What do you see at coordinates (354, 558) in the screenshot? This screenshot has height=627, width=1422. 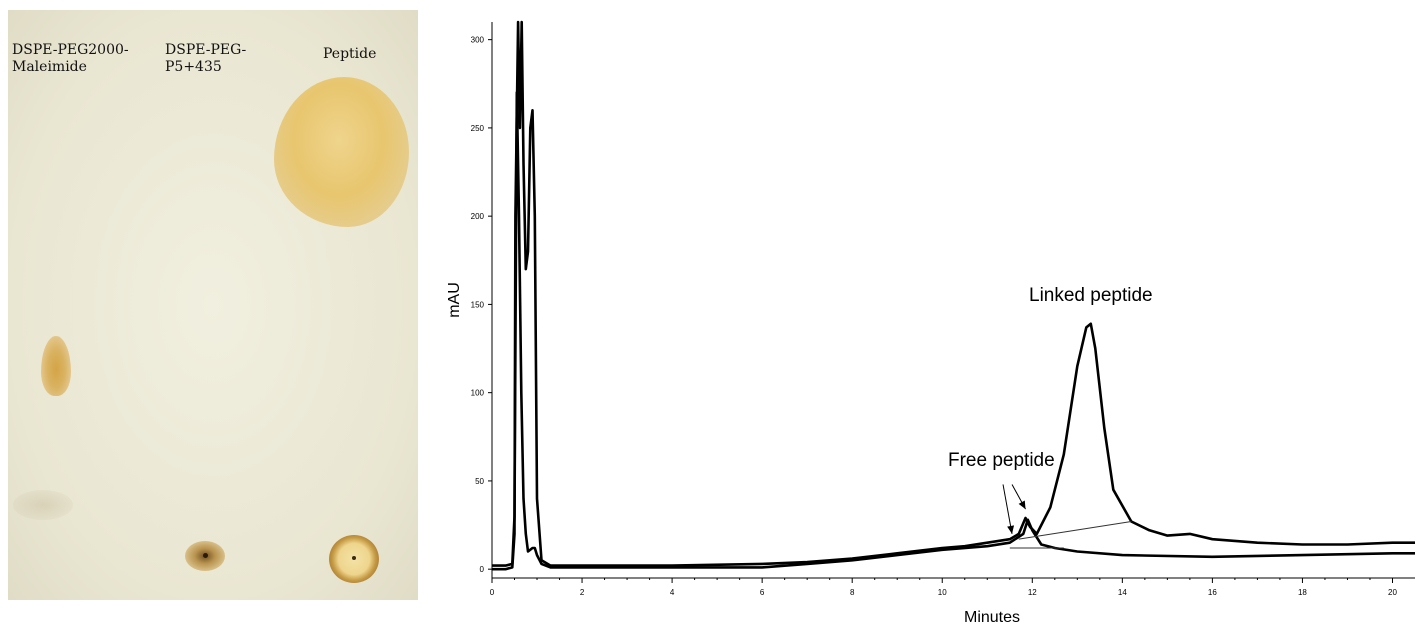 I see `peptide-origin-dot` at bounding box center [354, 558].